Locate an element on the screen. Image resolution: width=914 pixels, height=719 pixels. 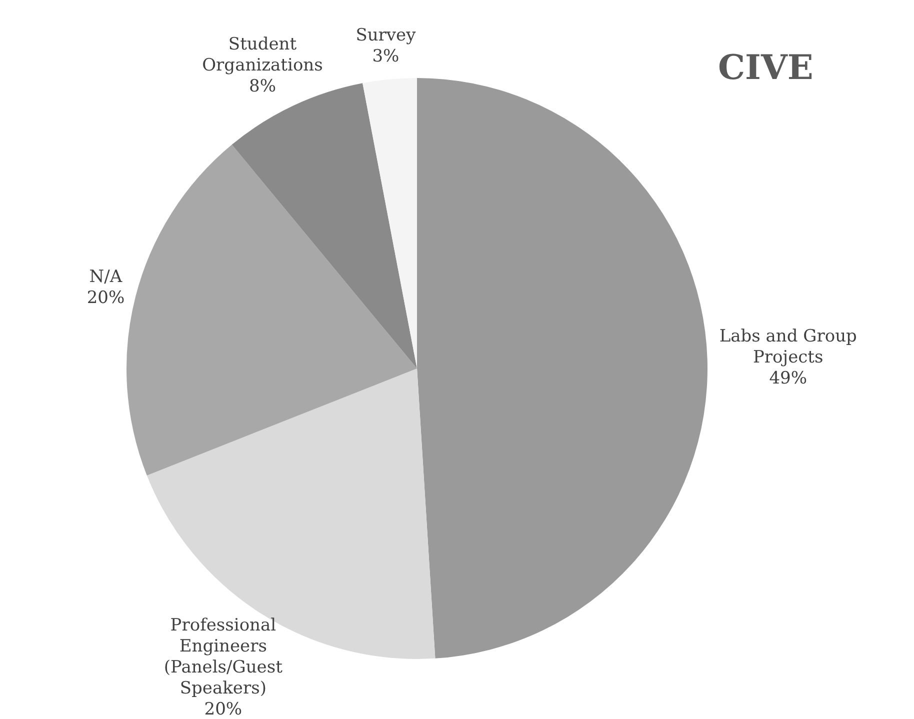
text: CIVE is located at coordinates (766, 68).